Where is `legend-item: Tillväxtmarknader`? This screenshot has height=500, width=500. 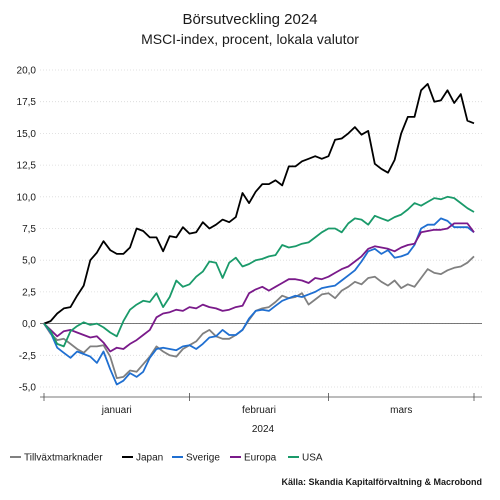
legend-item: Tillväxtmarknader is located at coordinates (56, 458).